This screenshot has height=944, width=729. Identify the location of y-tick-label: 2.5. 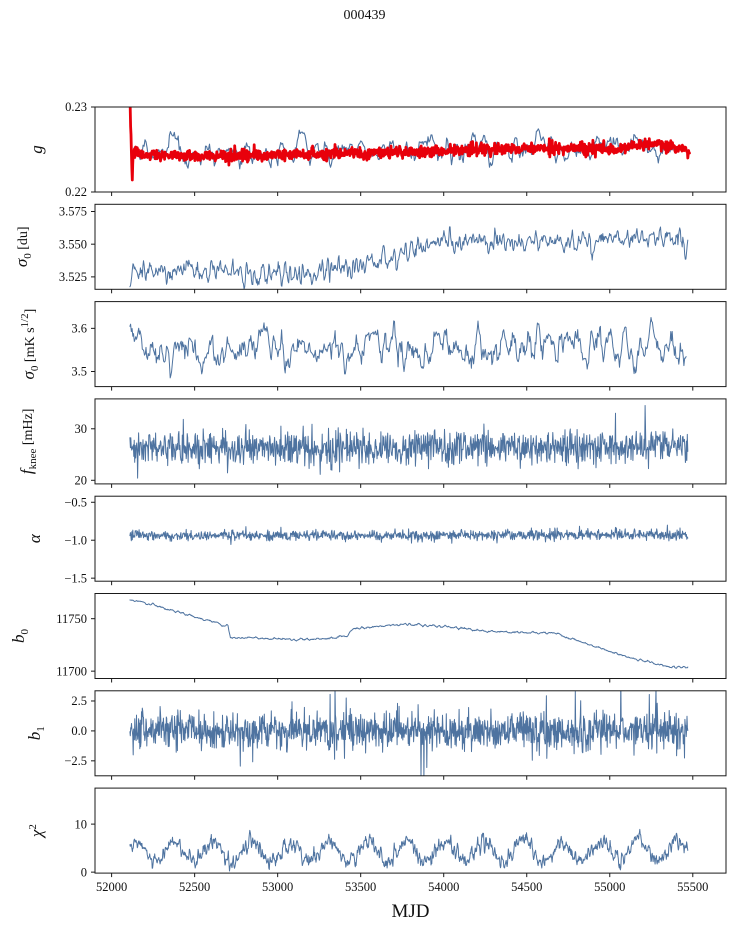
(79, 701).